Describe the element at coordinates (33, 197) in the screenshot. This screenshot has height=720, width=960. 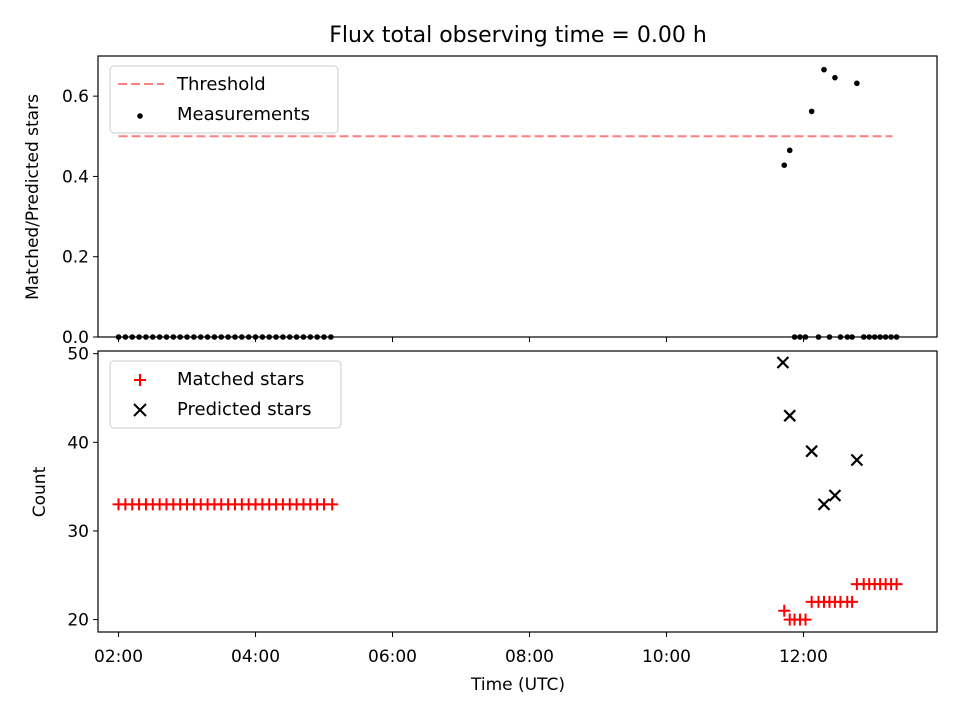
I see `top-y-axis-label: Matched/Predicted stars` at that location.